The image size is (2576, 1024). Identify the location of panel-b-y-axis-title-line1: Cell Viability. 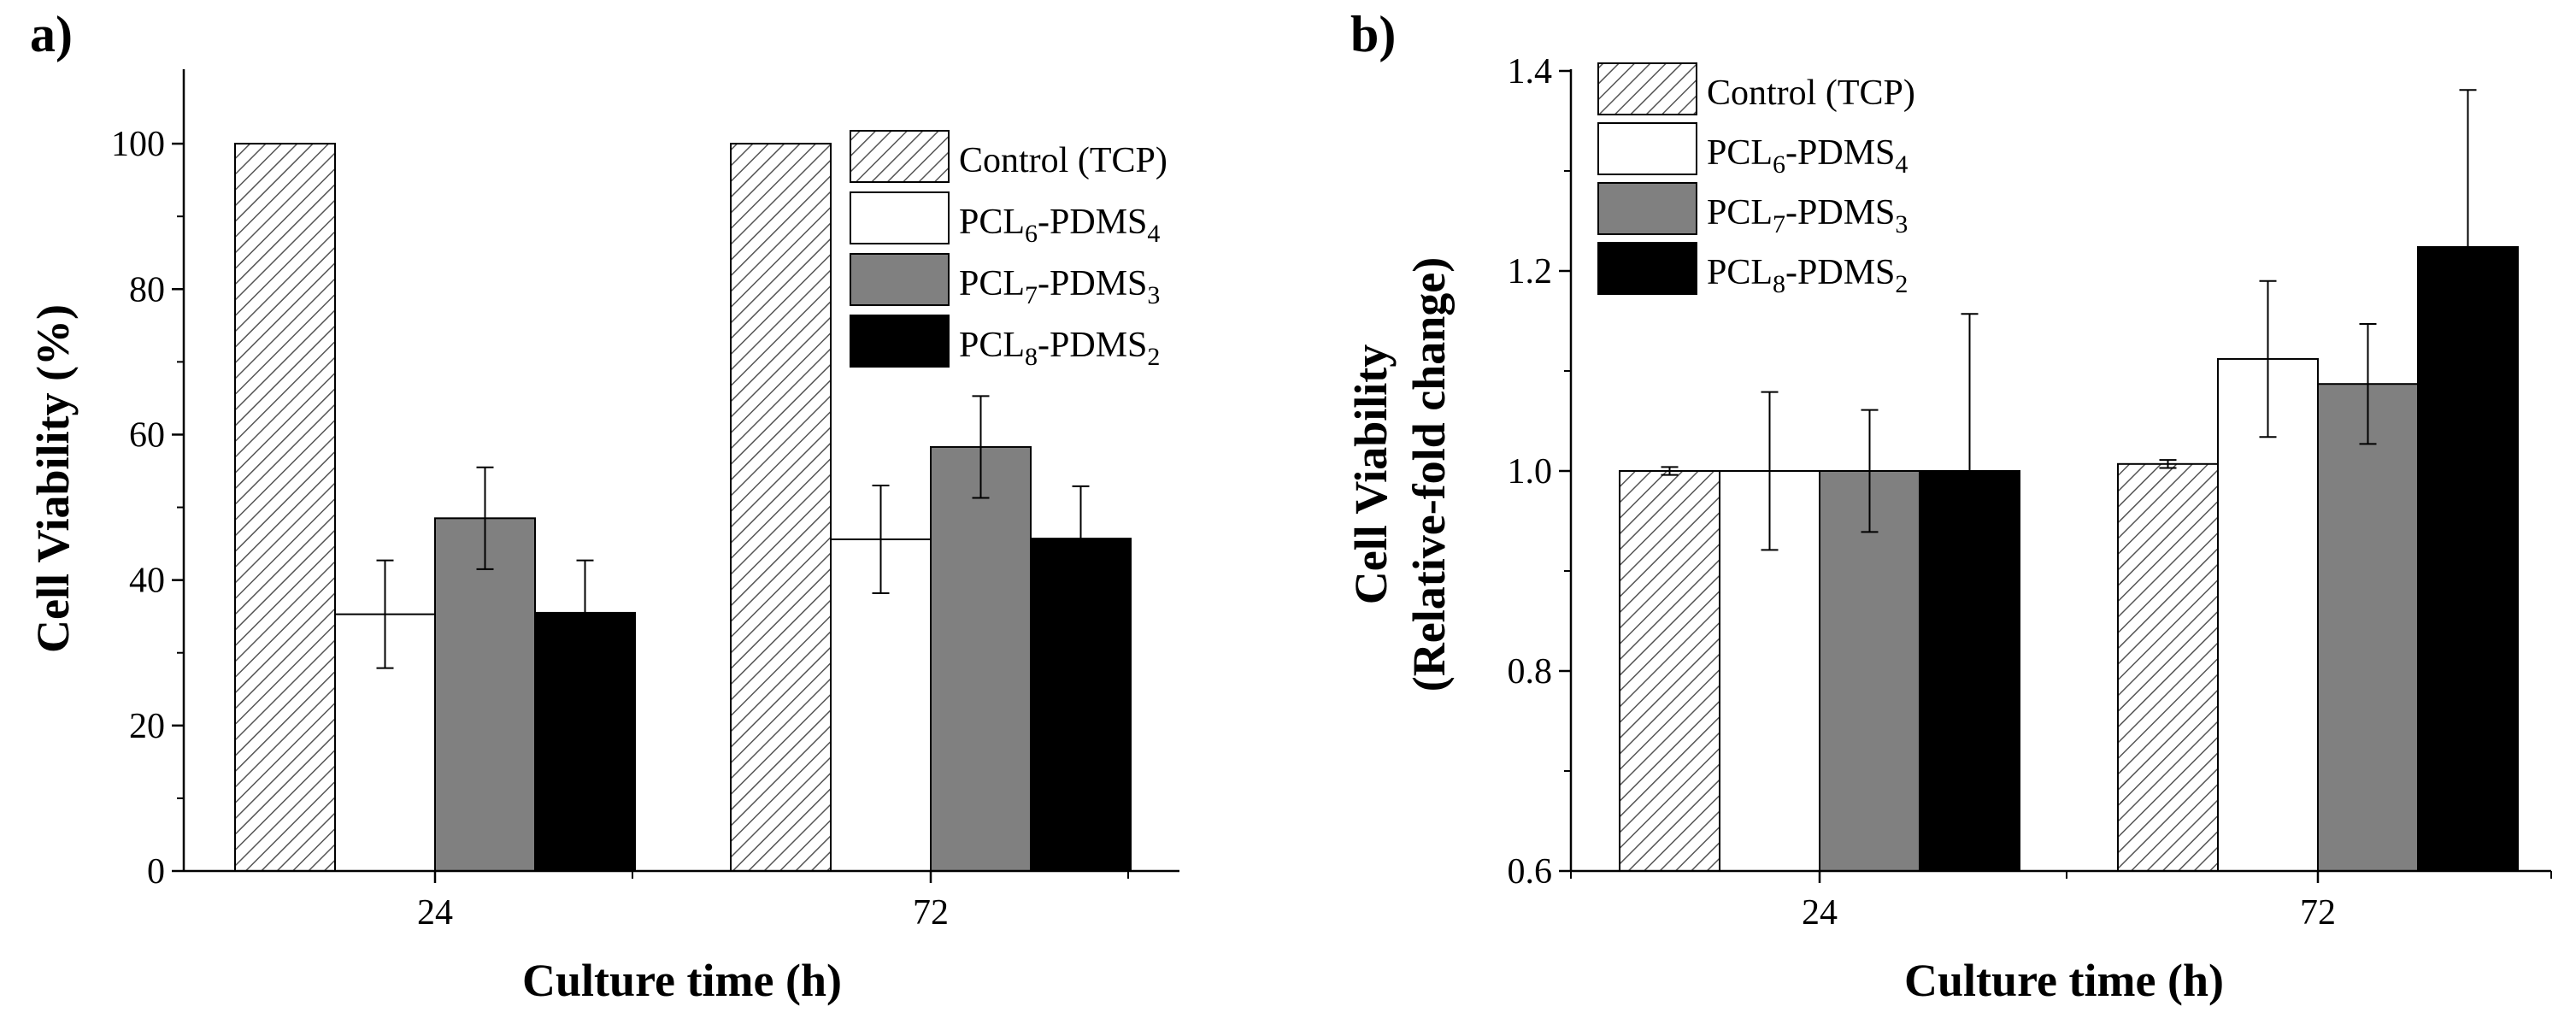
(1371, 474).